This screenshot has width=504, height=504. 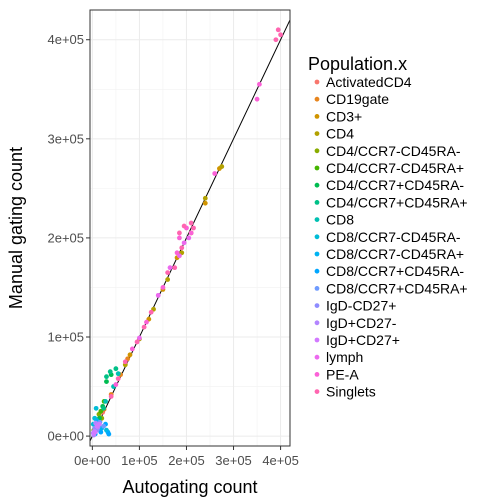 What do you see at coordinates (395, 254) in the screenshot?
I see `legend-label: CD8/CCR7-CD45RA+` at bounding box center [395, 254].